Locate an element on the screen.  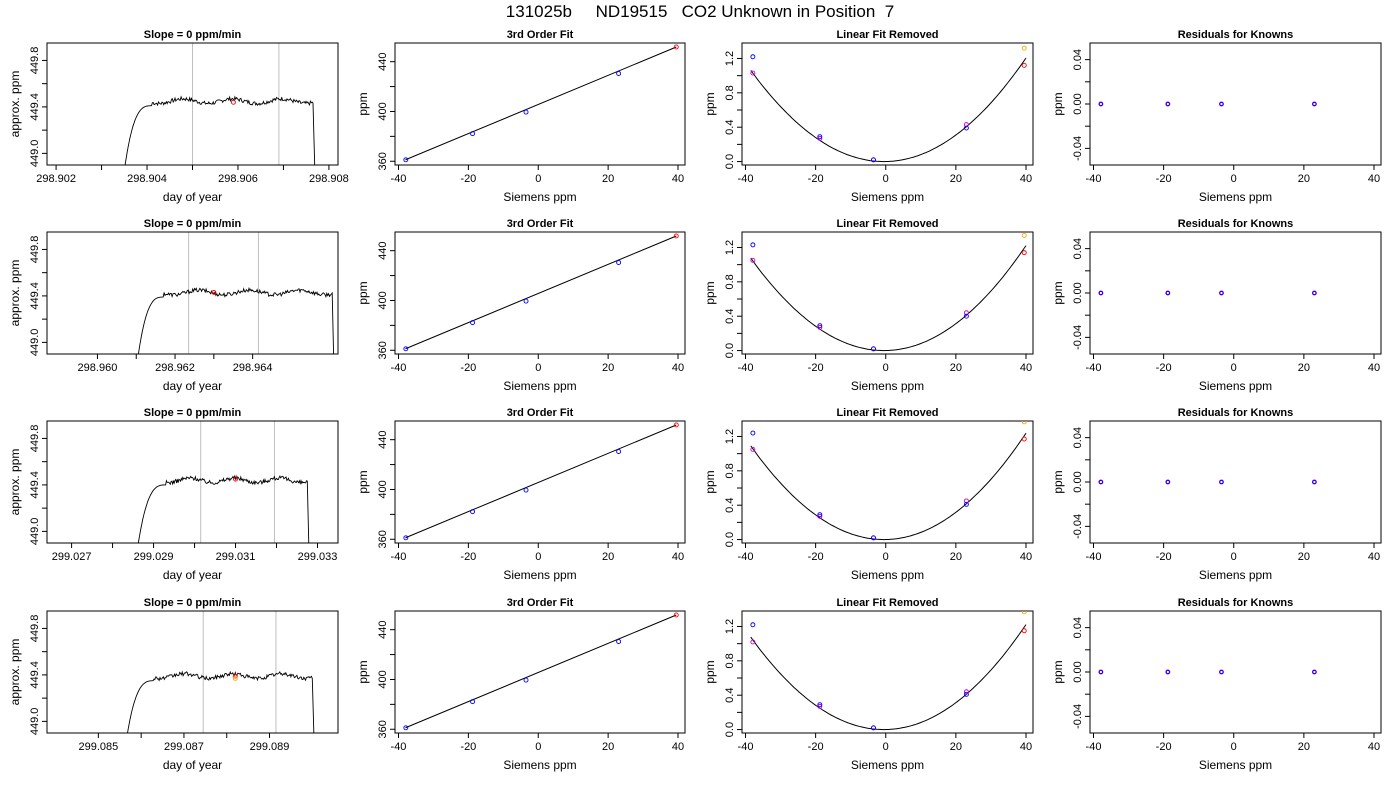
panel-title: Linear Fit Removed is located at coordinates (887, 413).